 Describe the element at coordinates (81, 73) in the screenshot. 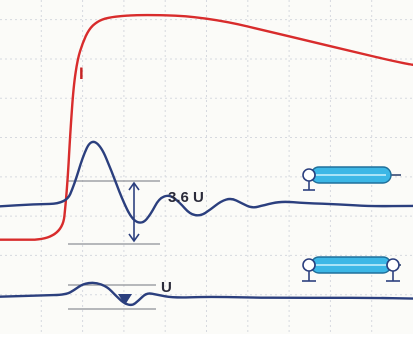

I see `trace-label-current: I` at that location.